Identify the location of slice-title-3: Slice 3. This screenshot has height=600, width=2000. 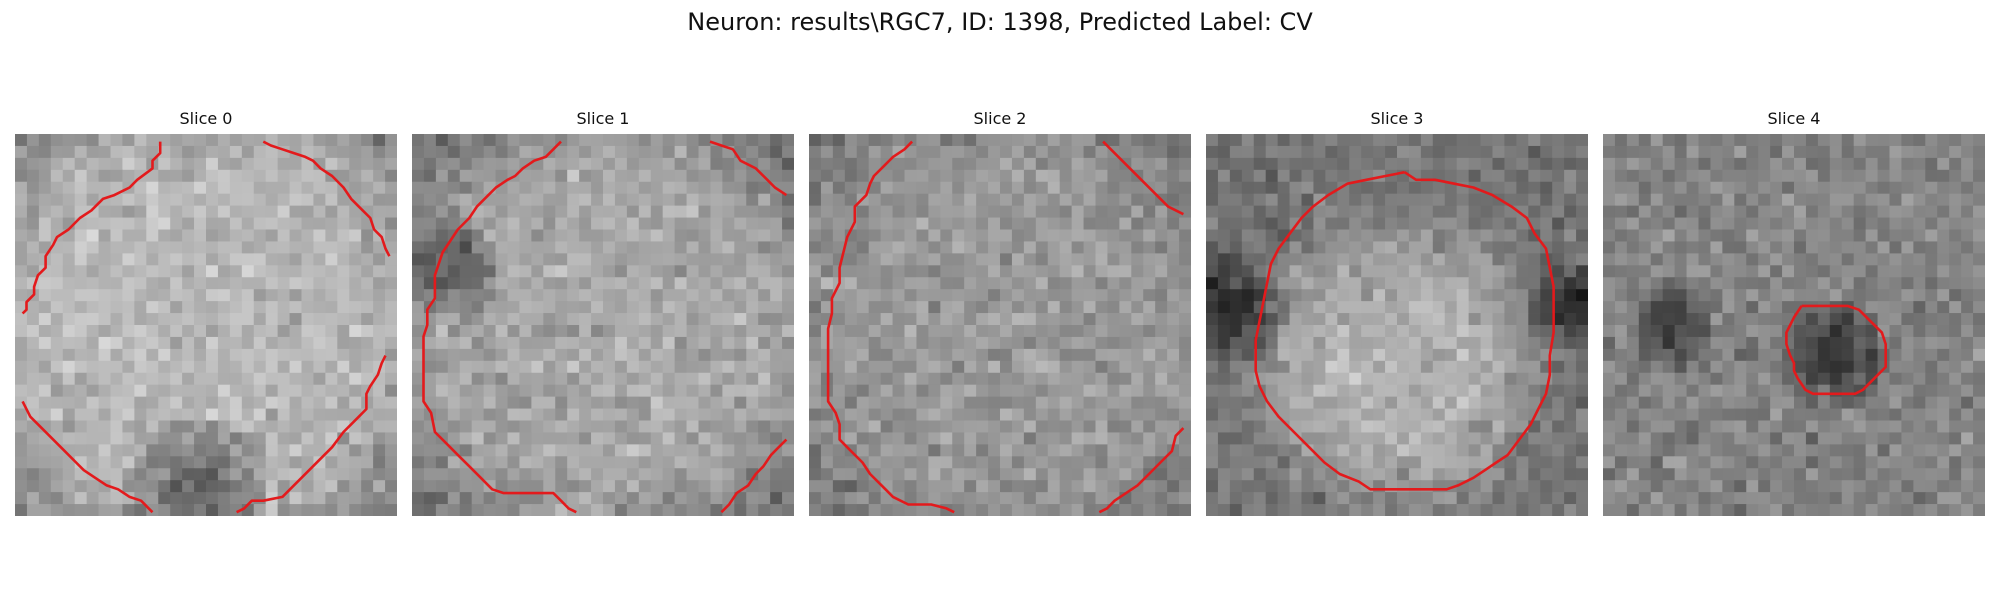
(1397, 118).